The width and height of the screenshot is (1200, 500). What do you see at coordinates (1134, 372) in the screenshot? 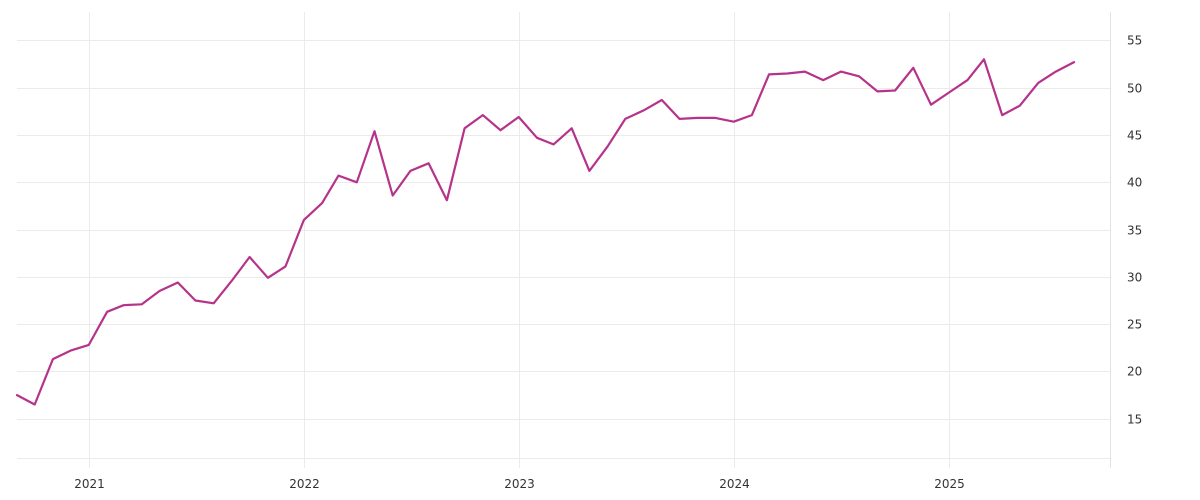
I see `y-tick-label: 20` at bounding box center [1134, 372].